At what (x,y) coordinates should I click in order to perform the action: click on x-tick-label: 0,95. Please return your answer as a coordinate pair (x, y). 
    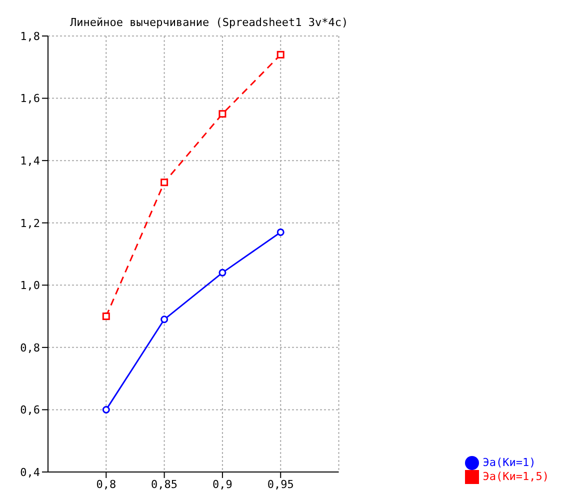
    Looking at the image, I should click on (280, 484).